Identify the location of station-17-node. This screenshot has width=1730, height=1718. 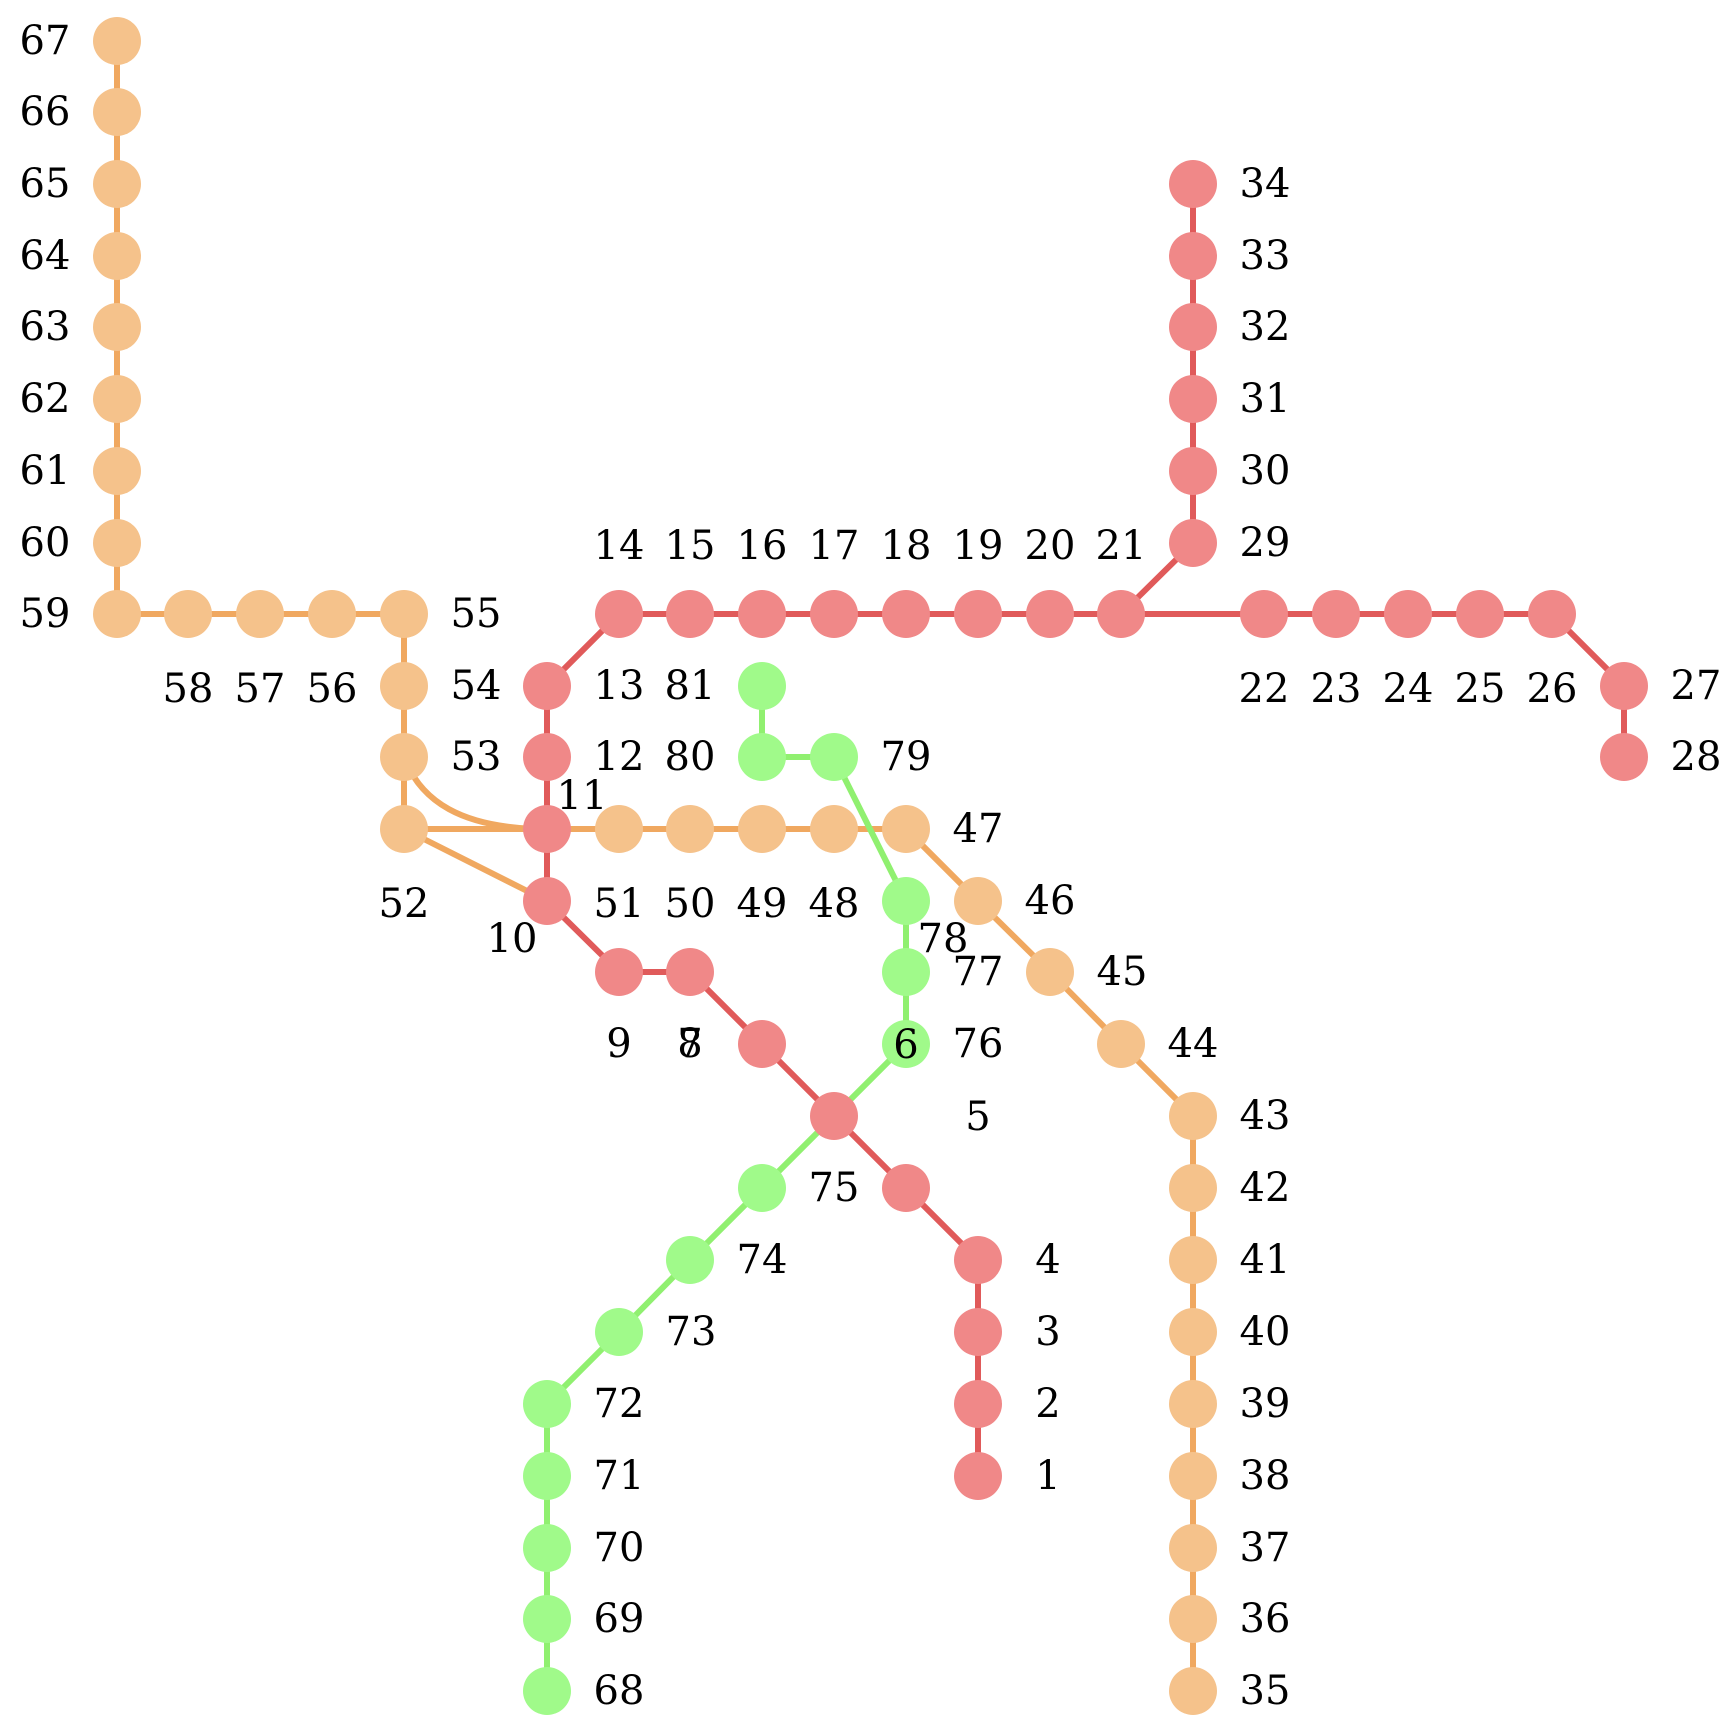
(834, 614).